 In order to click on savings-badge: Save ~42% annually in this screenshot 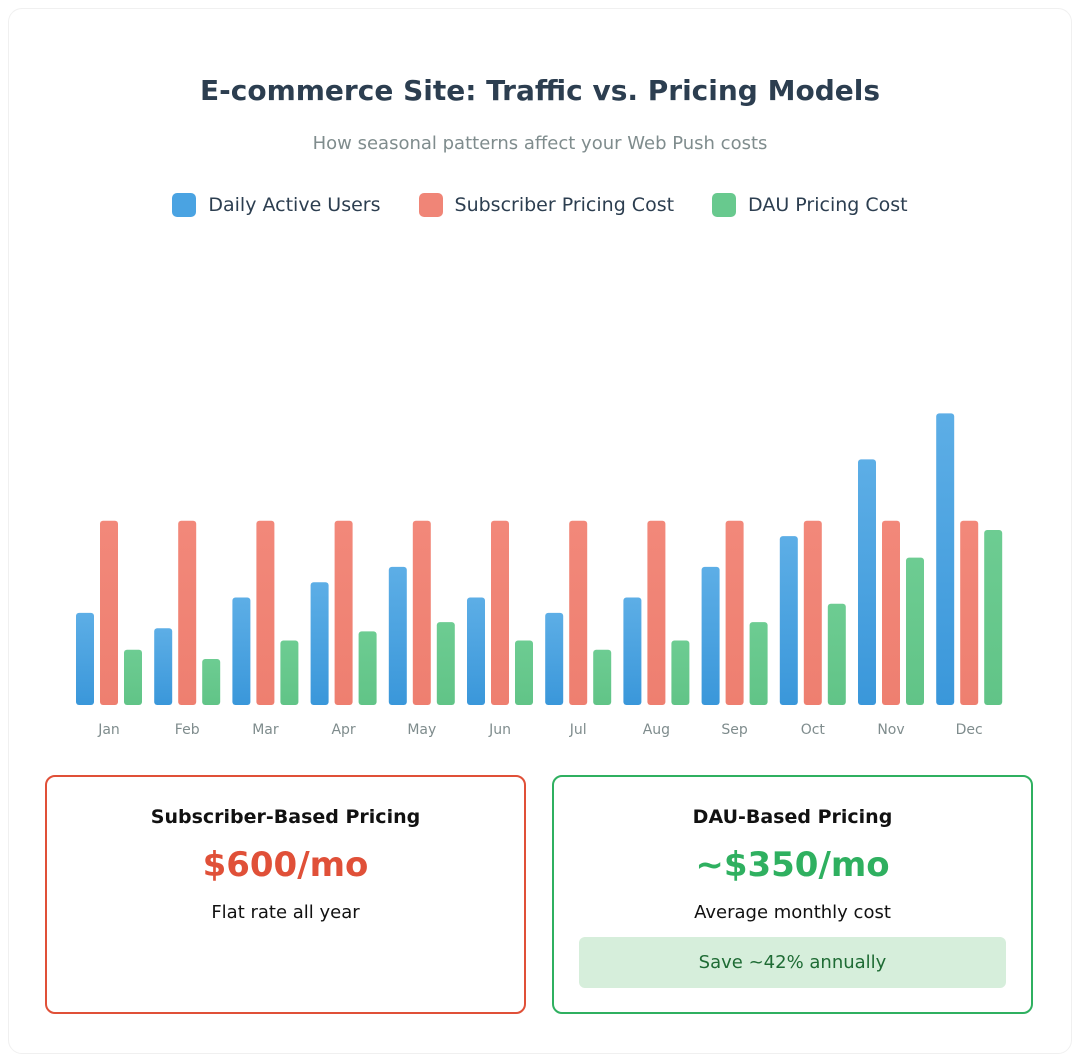, I will do `click(792, 962)`.